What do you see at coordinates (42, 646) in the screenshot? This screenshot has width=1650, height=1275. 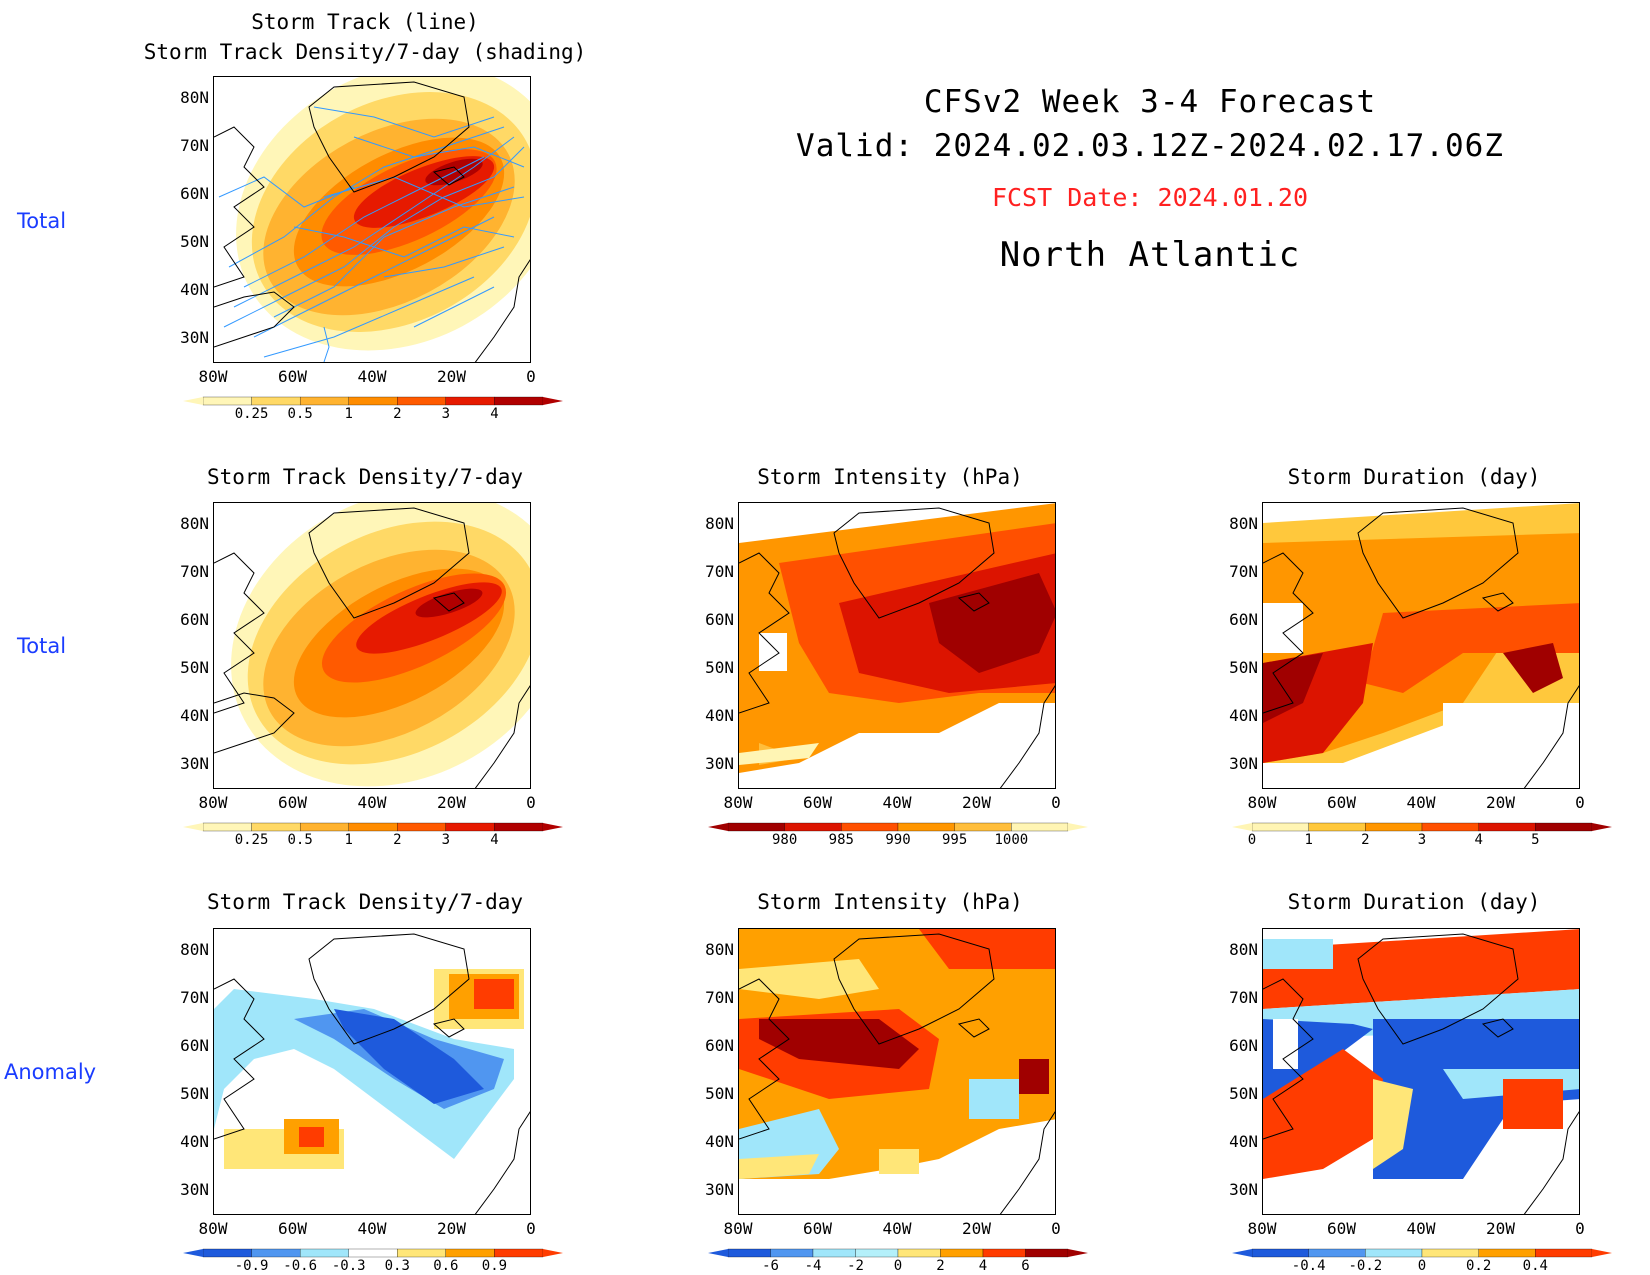 I see `row-label-total-2: Total` at bounding box center [42, 646].